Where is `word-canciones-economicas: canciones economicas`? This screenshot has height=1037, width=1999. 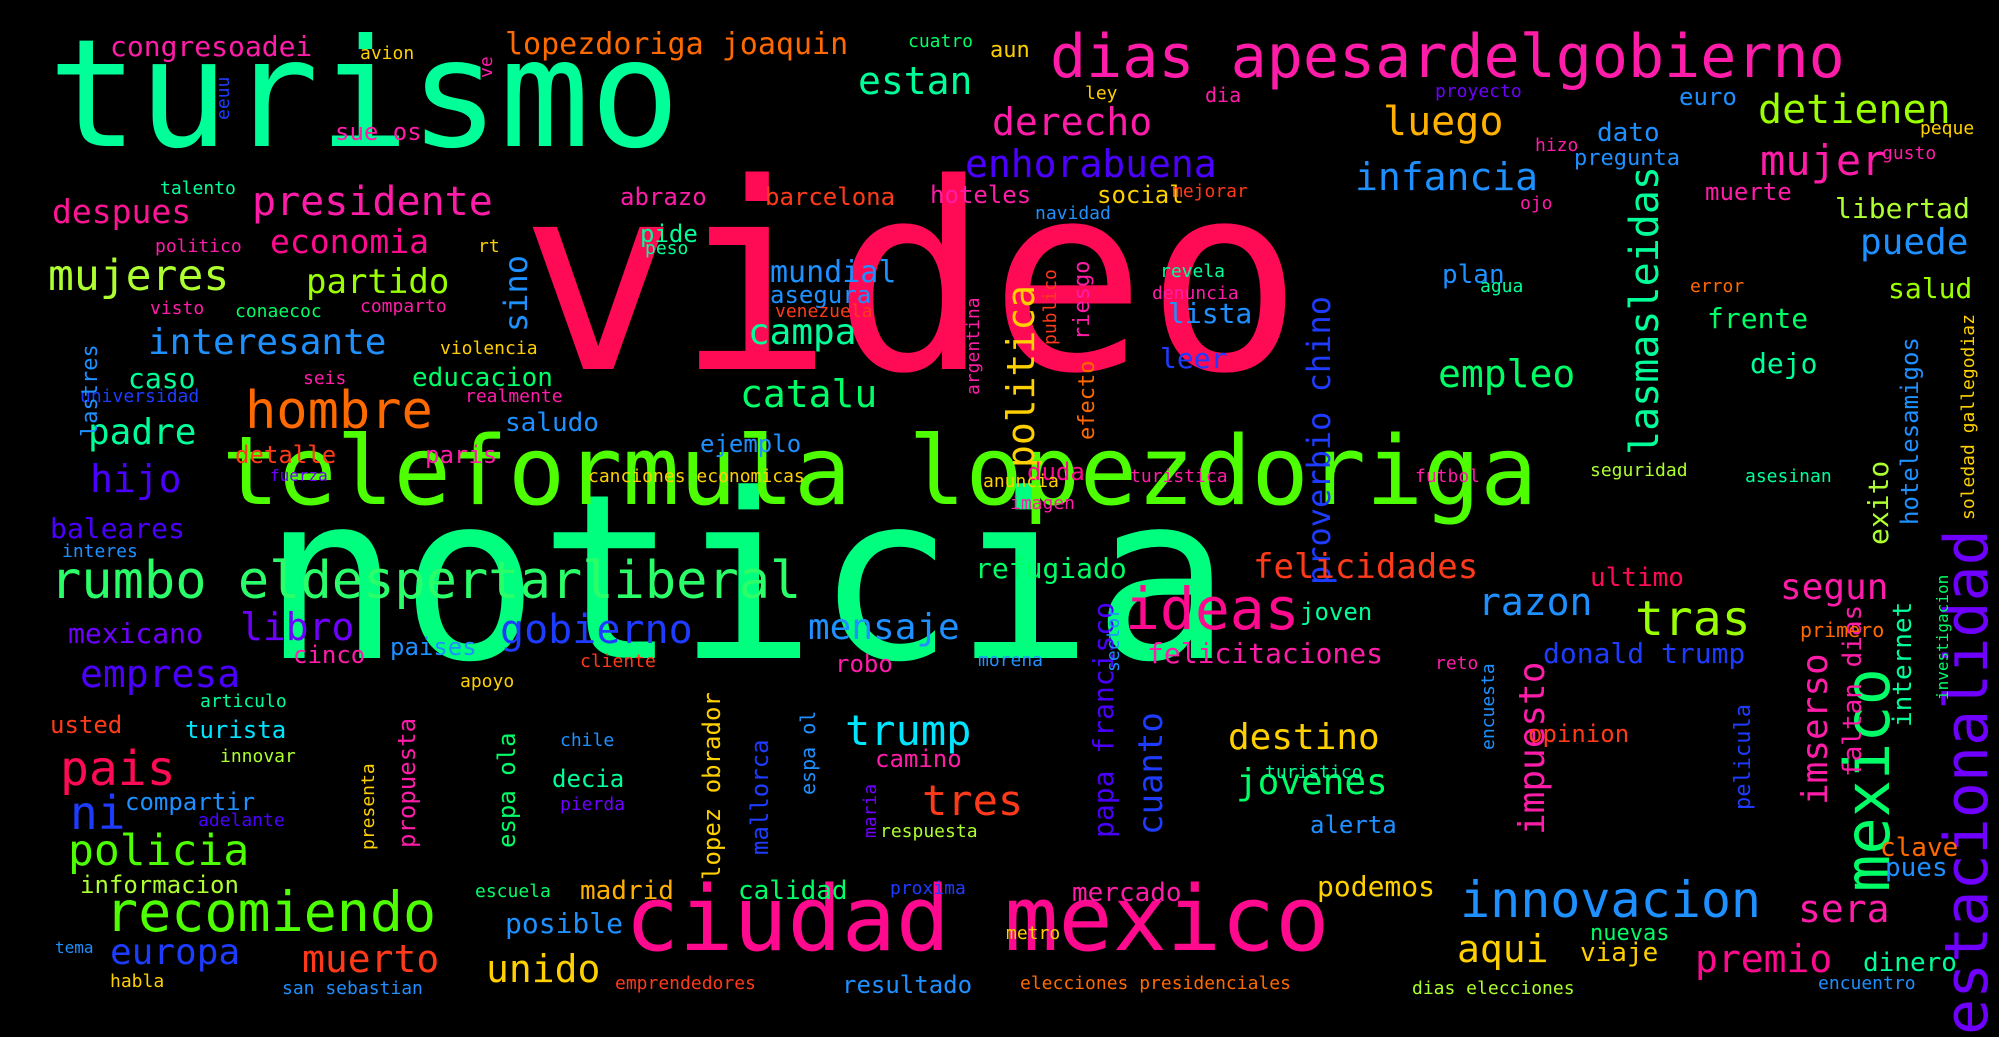
word-canciones-economicas: canciones economicas is located at coordinates (696, 476).